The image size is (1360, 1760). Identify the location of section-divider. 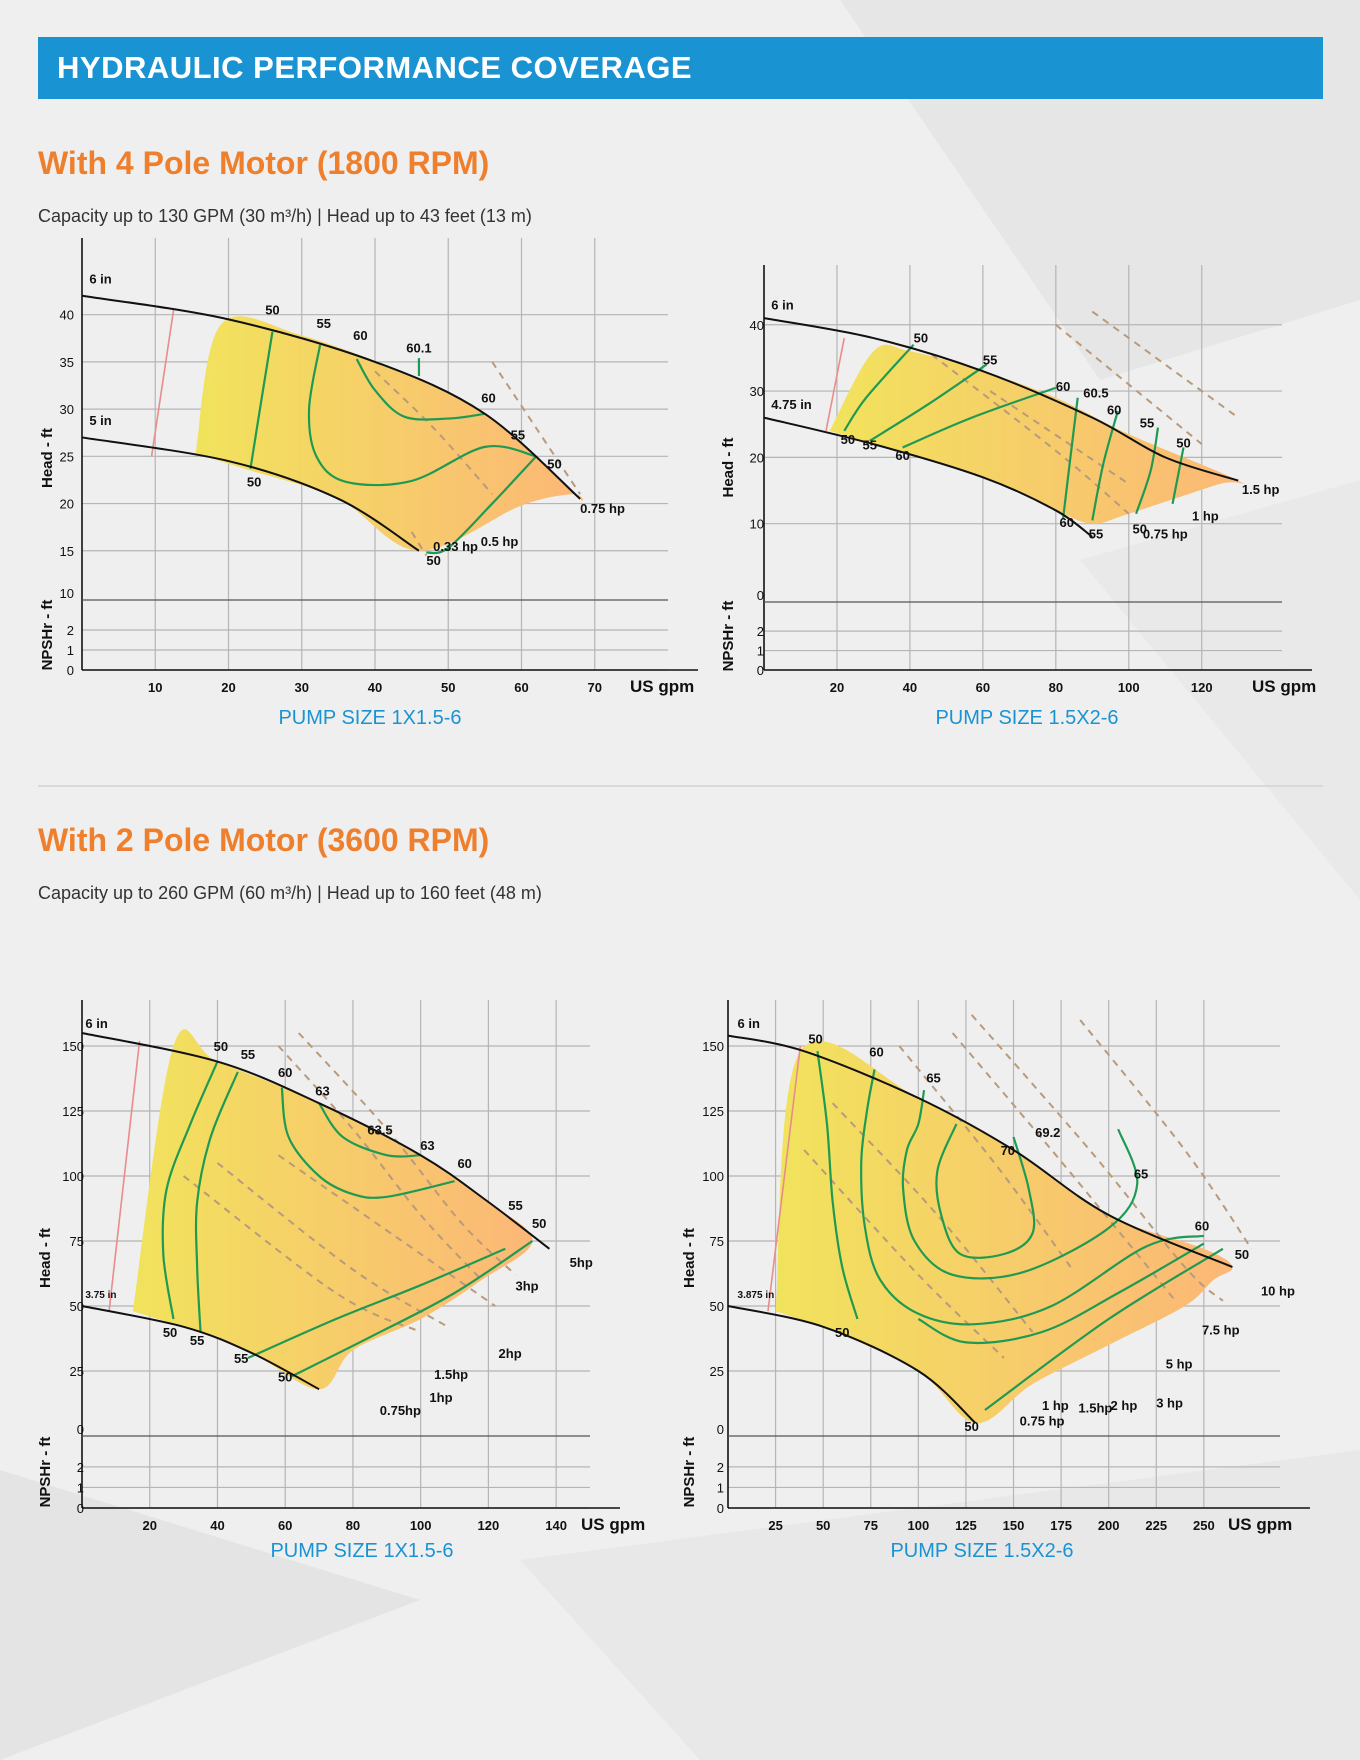
(680, 786).